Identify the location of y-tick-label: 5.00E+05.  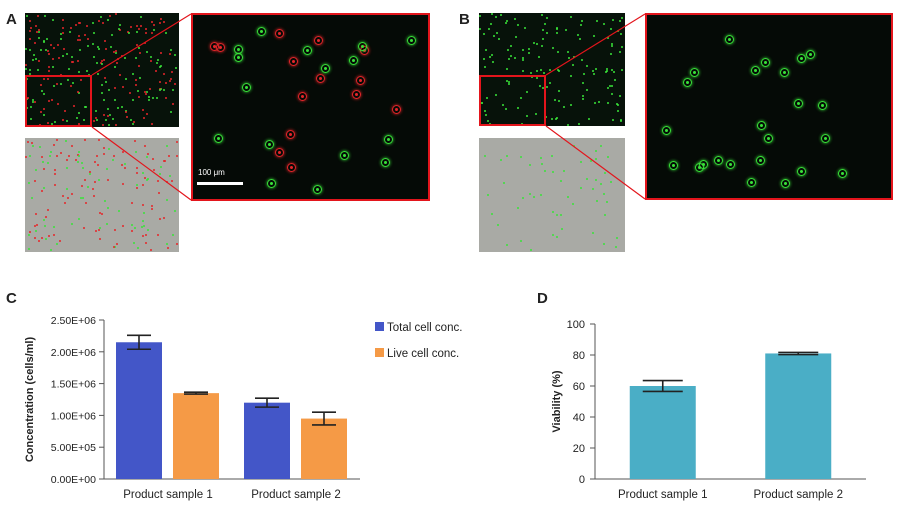
(73, 448).